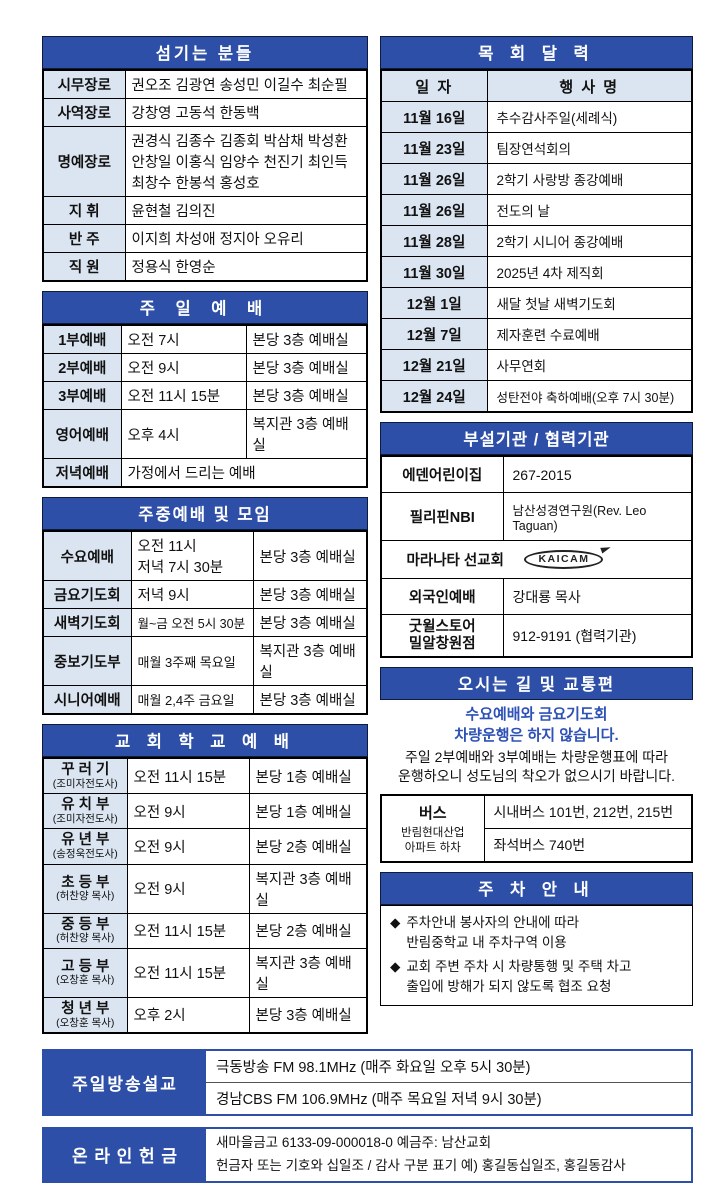 The image size is (723, 1183). I want to click on service-time: 오전 7시, so click(183, 339).